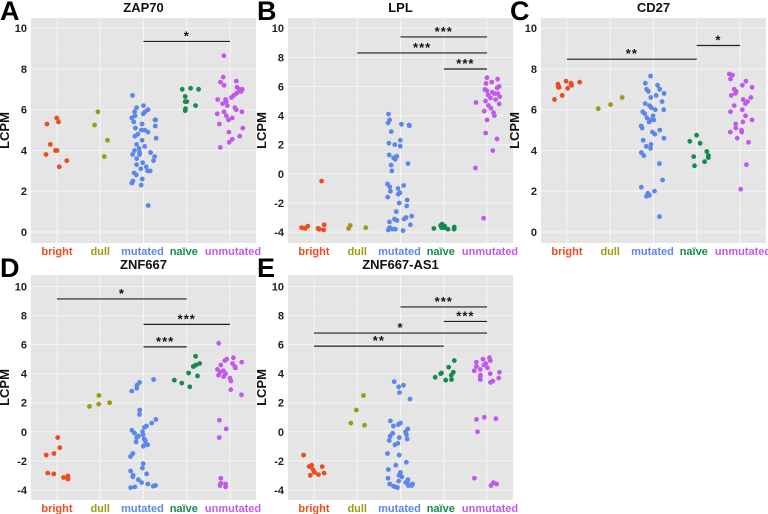  I want to click on y-tick-label: -2, so click(279, 204).